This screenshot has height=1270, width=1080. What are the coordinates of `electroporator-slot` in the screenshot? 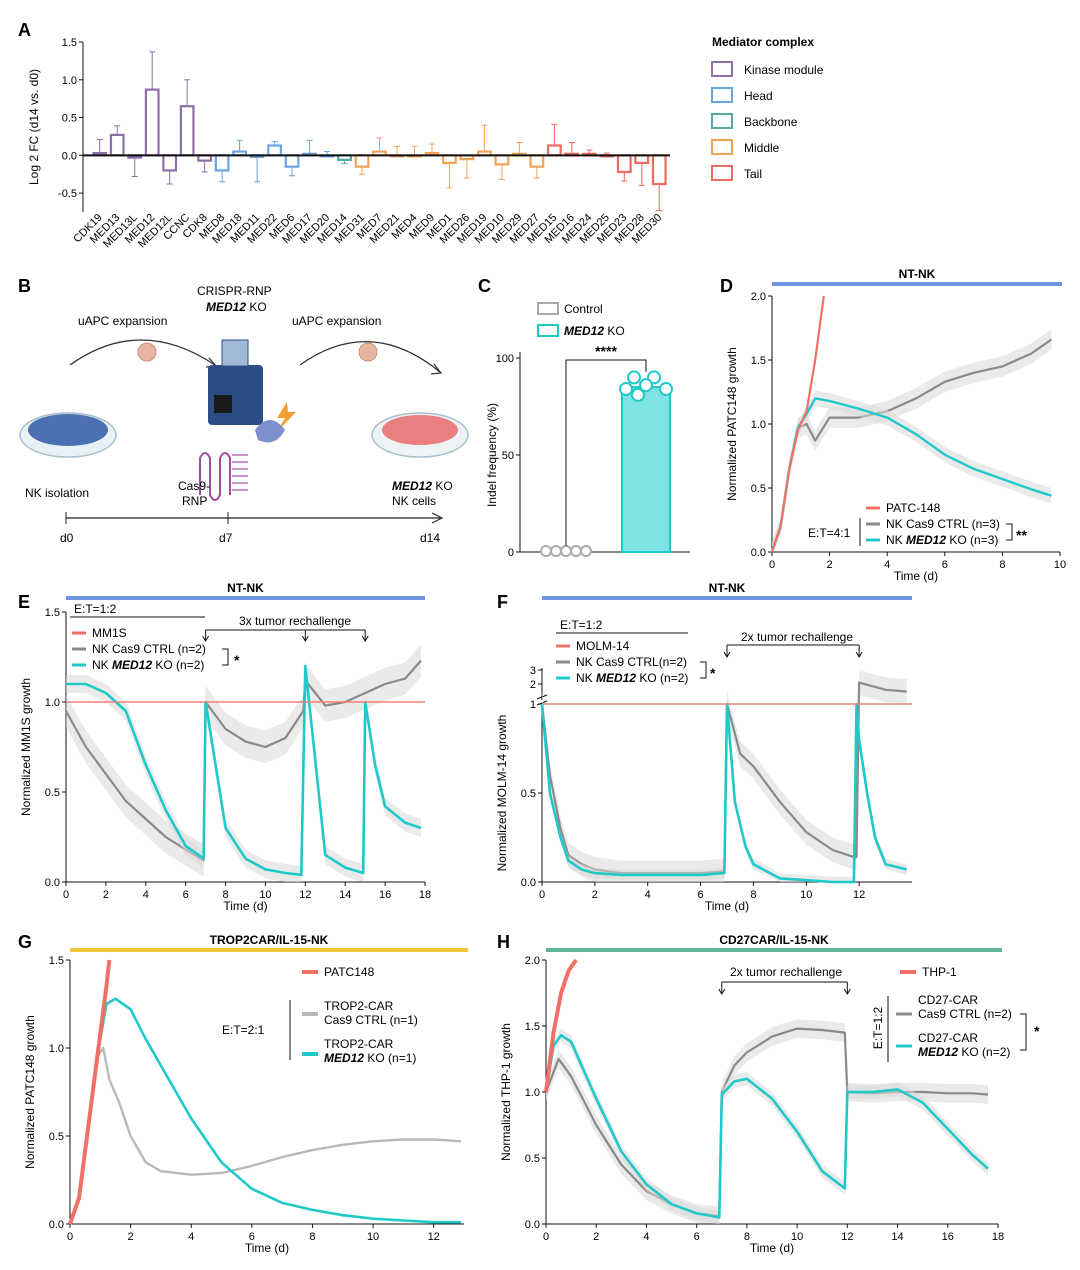 It's located at (223, 404).